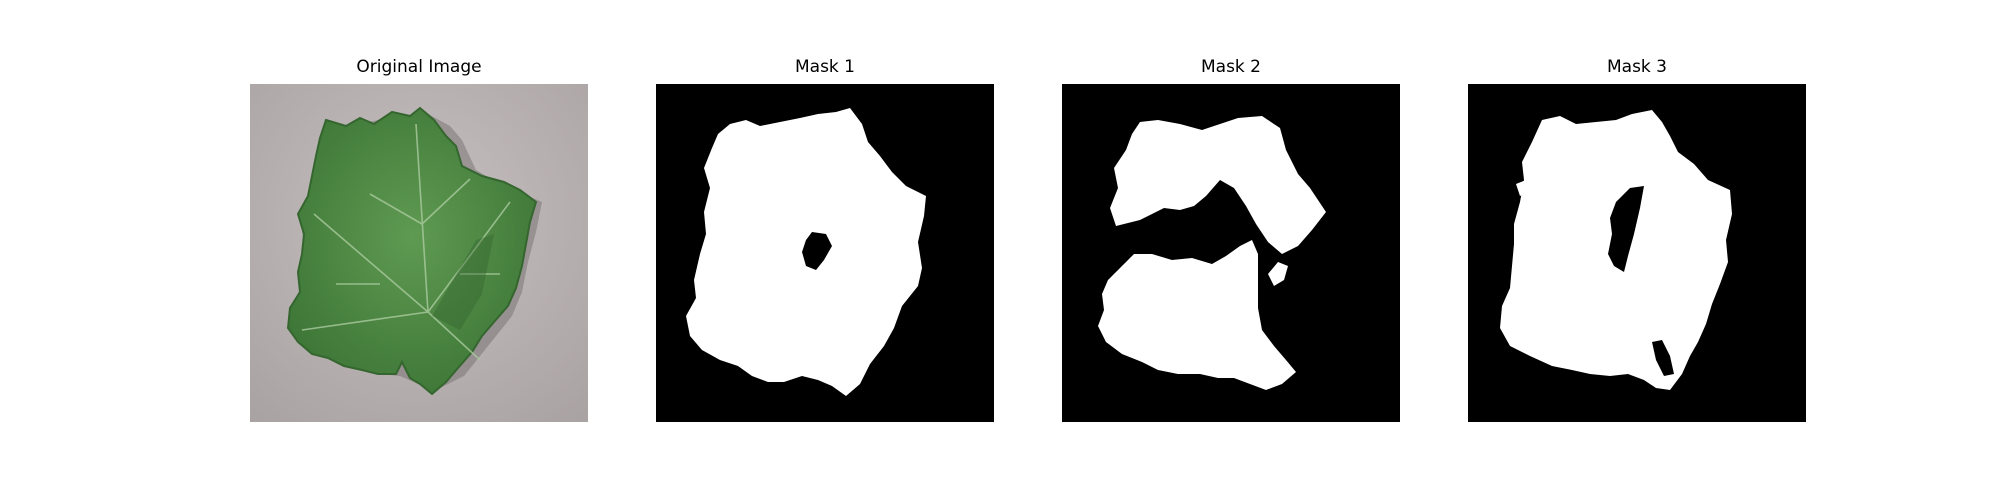  I want to click on original-leaf-photo, so click(419, 253).